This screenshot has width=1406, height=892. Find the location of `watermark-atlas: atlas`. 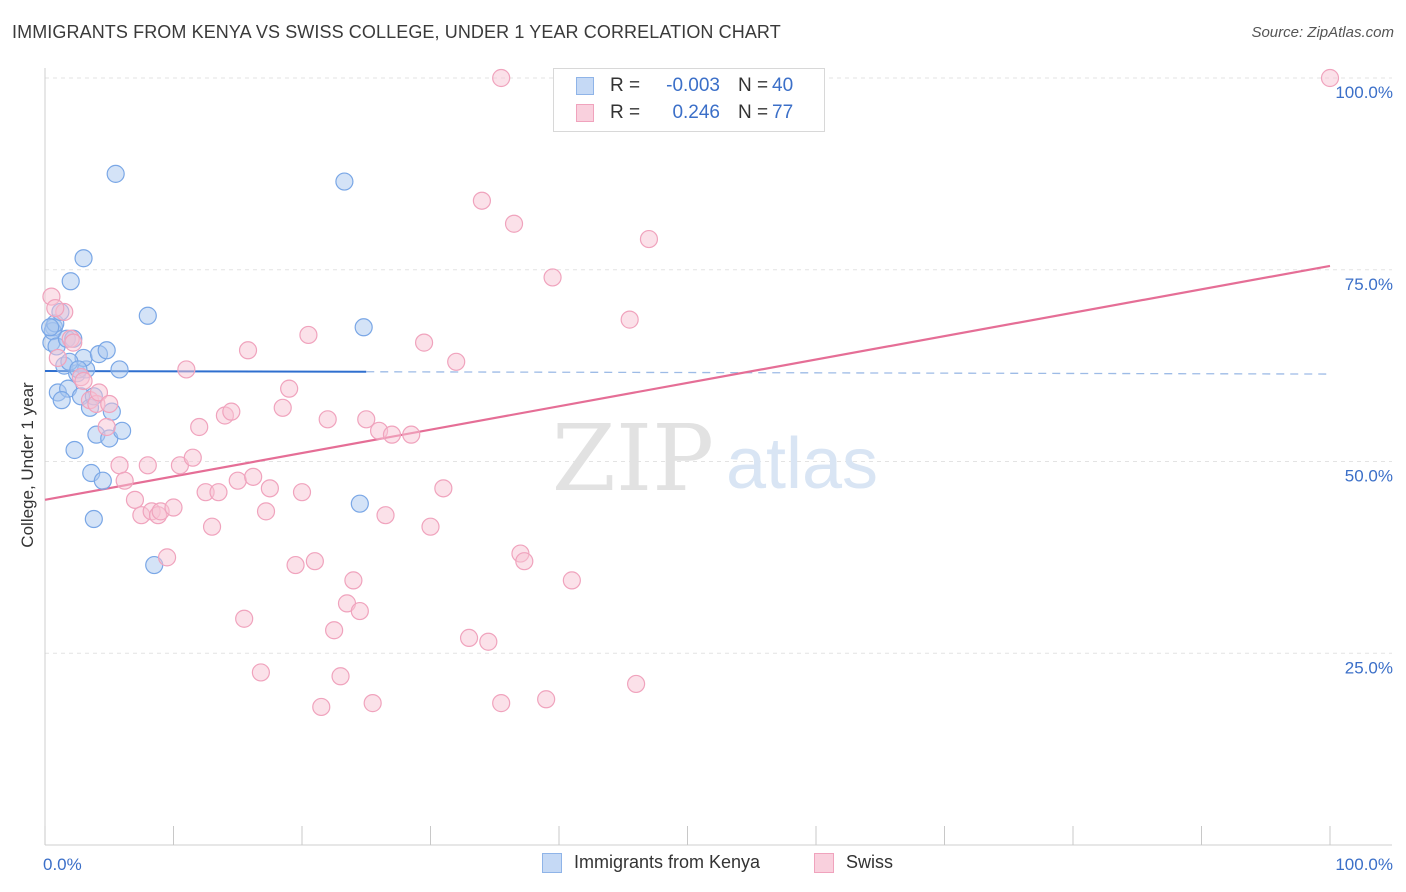

watermark-atlas: atlas is located at coordinates (802, 464).